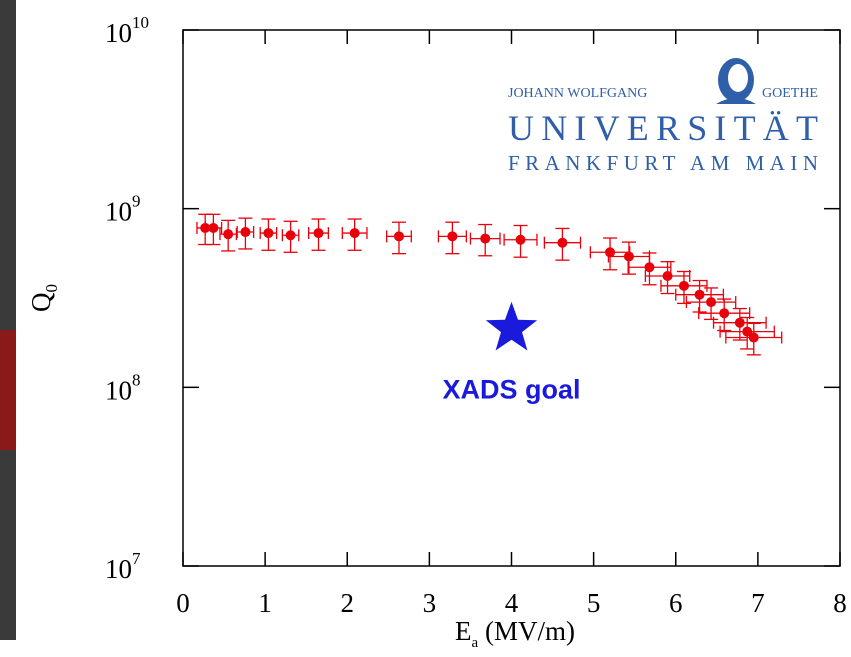  What do you see at coordinates (430, 603) in the screenshot?
I see `x-tick-label: 3` at bounding box center [430, 603].